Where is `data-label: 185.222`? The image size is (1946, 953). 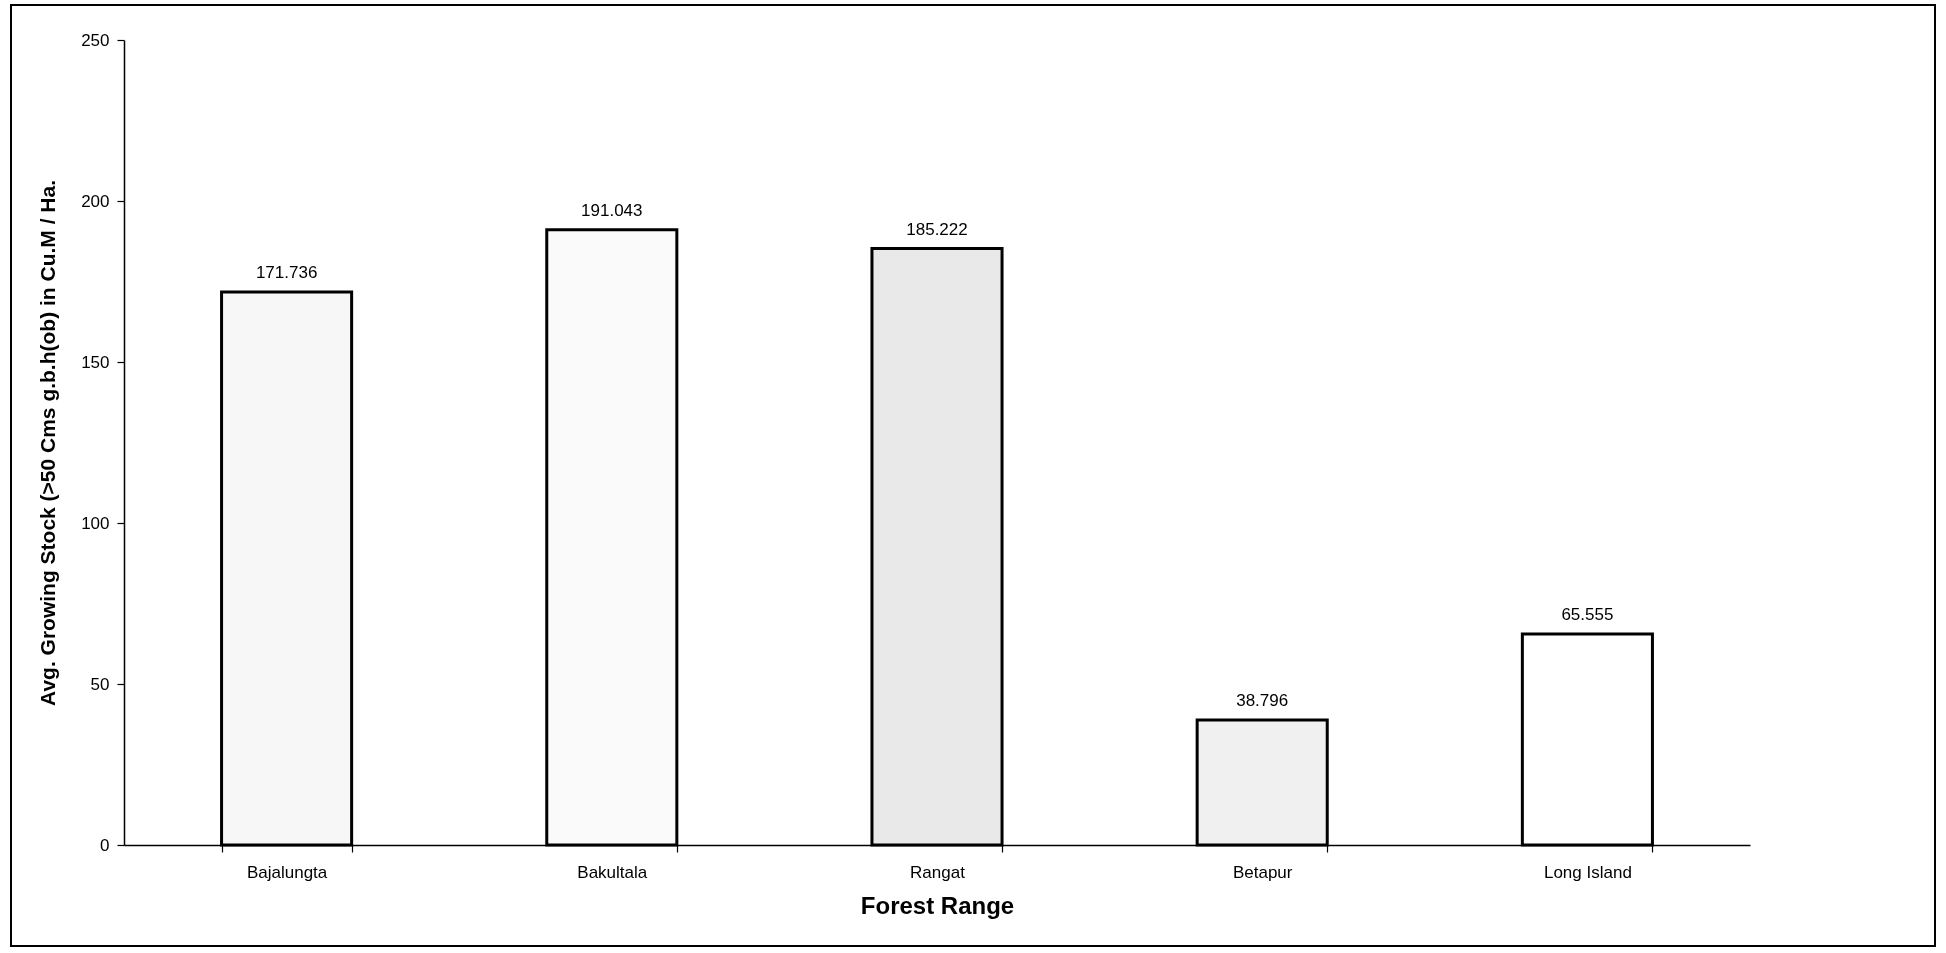 data-label: 185.222 is located at coordinates (937, 229).